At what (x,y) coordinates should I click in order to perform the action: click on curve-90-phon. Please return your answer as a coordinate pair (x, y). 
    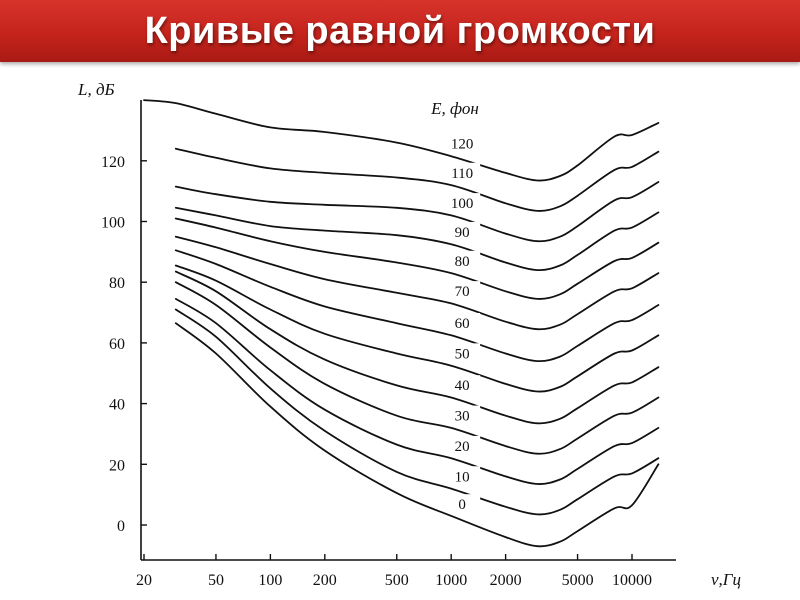
    Looking at the image, I should click on (417, 239).